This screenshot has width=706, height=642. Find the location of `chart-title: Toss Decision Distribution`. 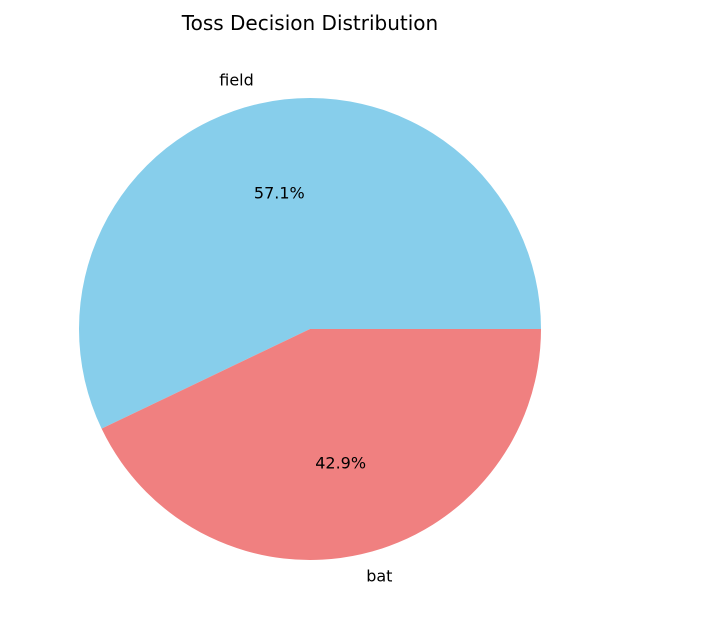

chart-title: Toss Decision Distribution is located at coordinates (309, 23).